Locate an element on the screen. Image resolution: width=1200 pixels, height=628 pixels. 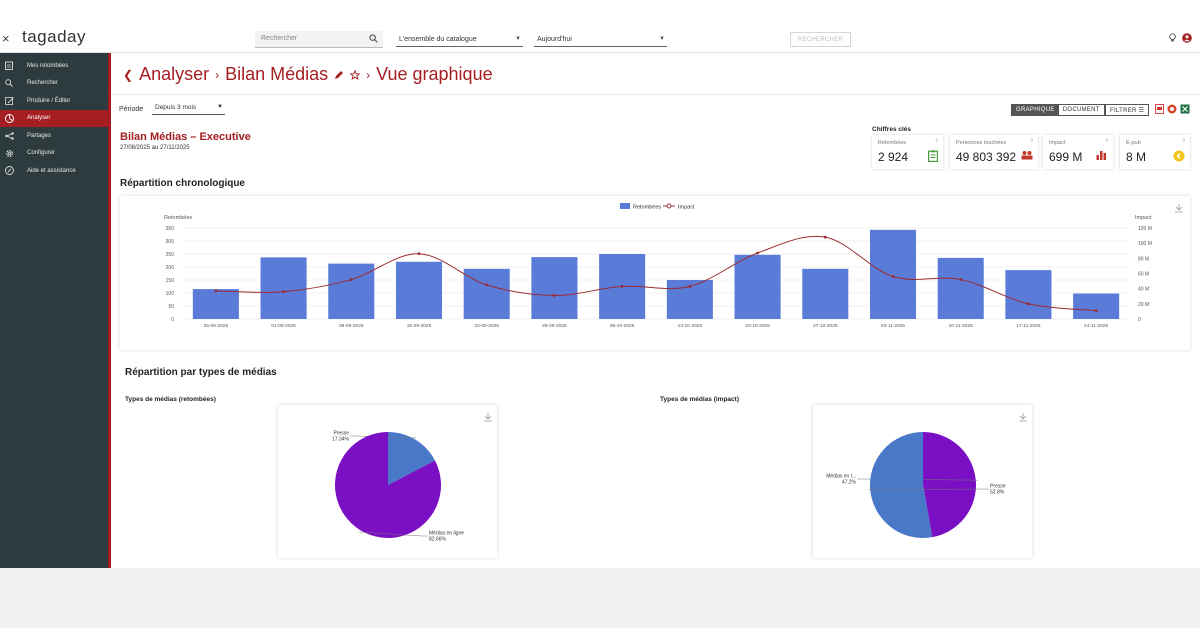
filter-button: FILTRER ☰ is located at coordinates (1127, 110).